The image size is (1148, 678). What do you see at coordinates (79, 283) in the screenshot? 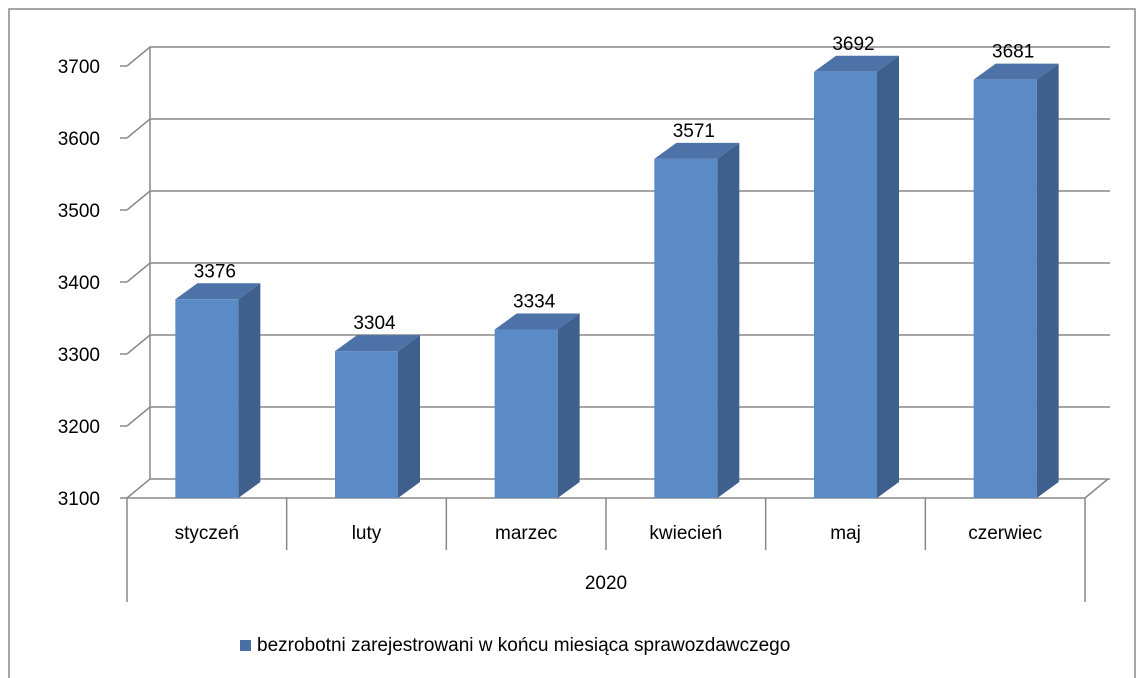
I see `y-tick-label: 3400` at bounding box center [79, 283].